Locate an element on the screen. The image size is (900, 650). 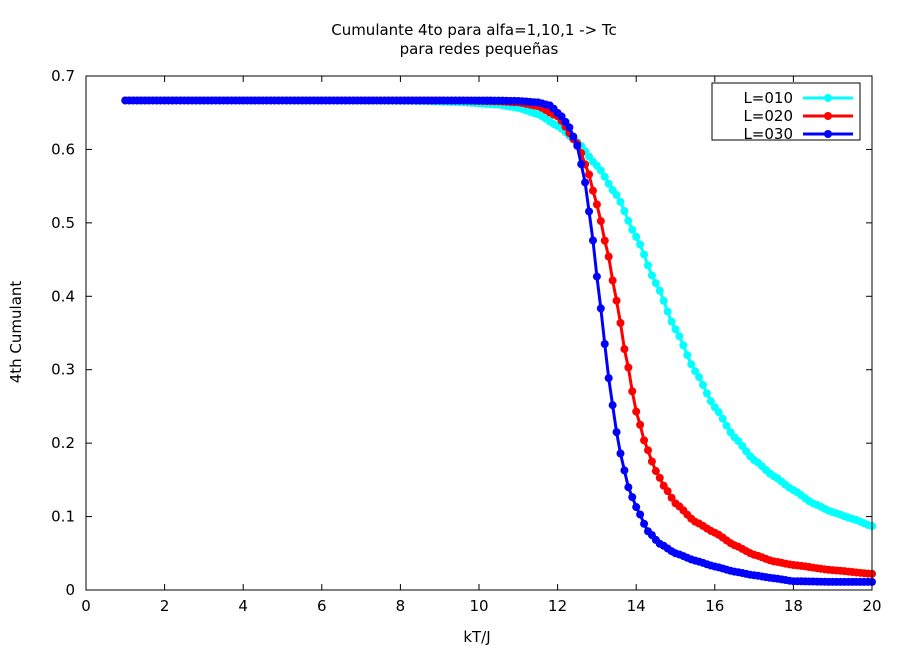
x-tick-label: 18 is located at coordinates (793, 606).